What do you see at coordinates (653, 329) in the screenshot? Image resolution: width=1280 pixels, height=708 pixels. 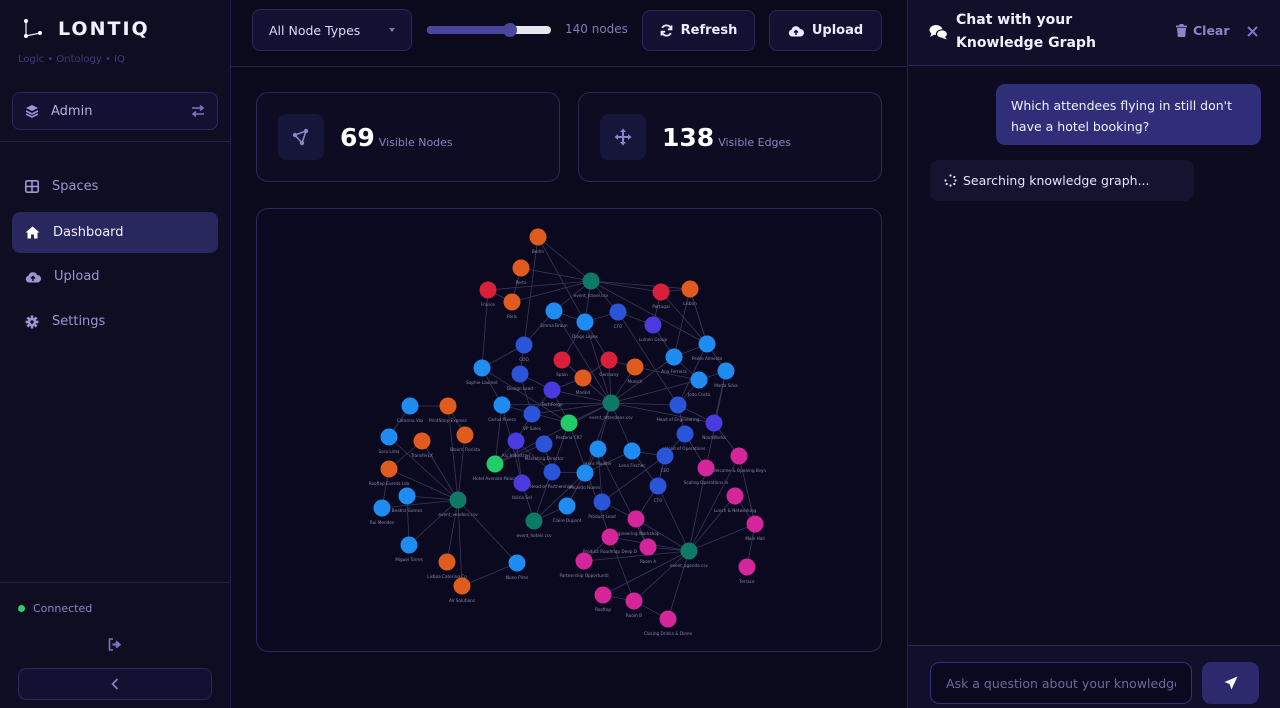 I see `graph-node: Lumen Group` at bounding box center [653, 329].